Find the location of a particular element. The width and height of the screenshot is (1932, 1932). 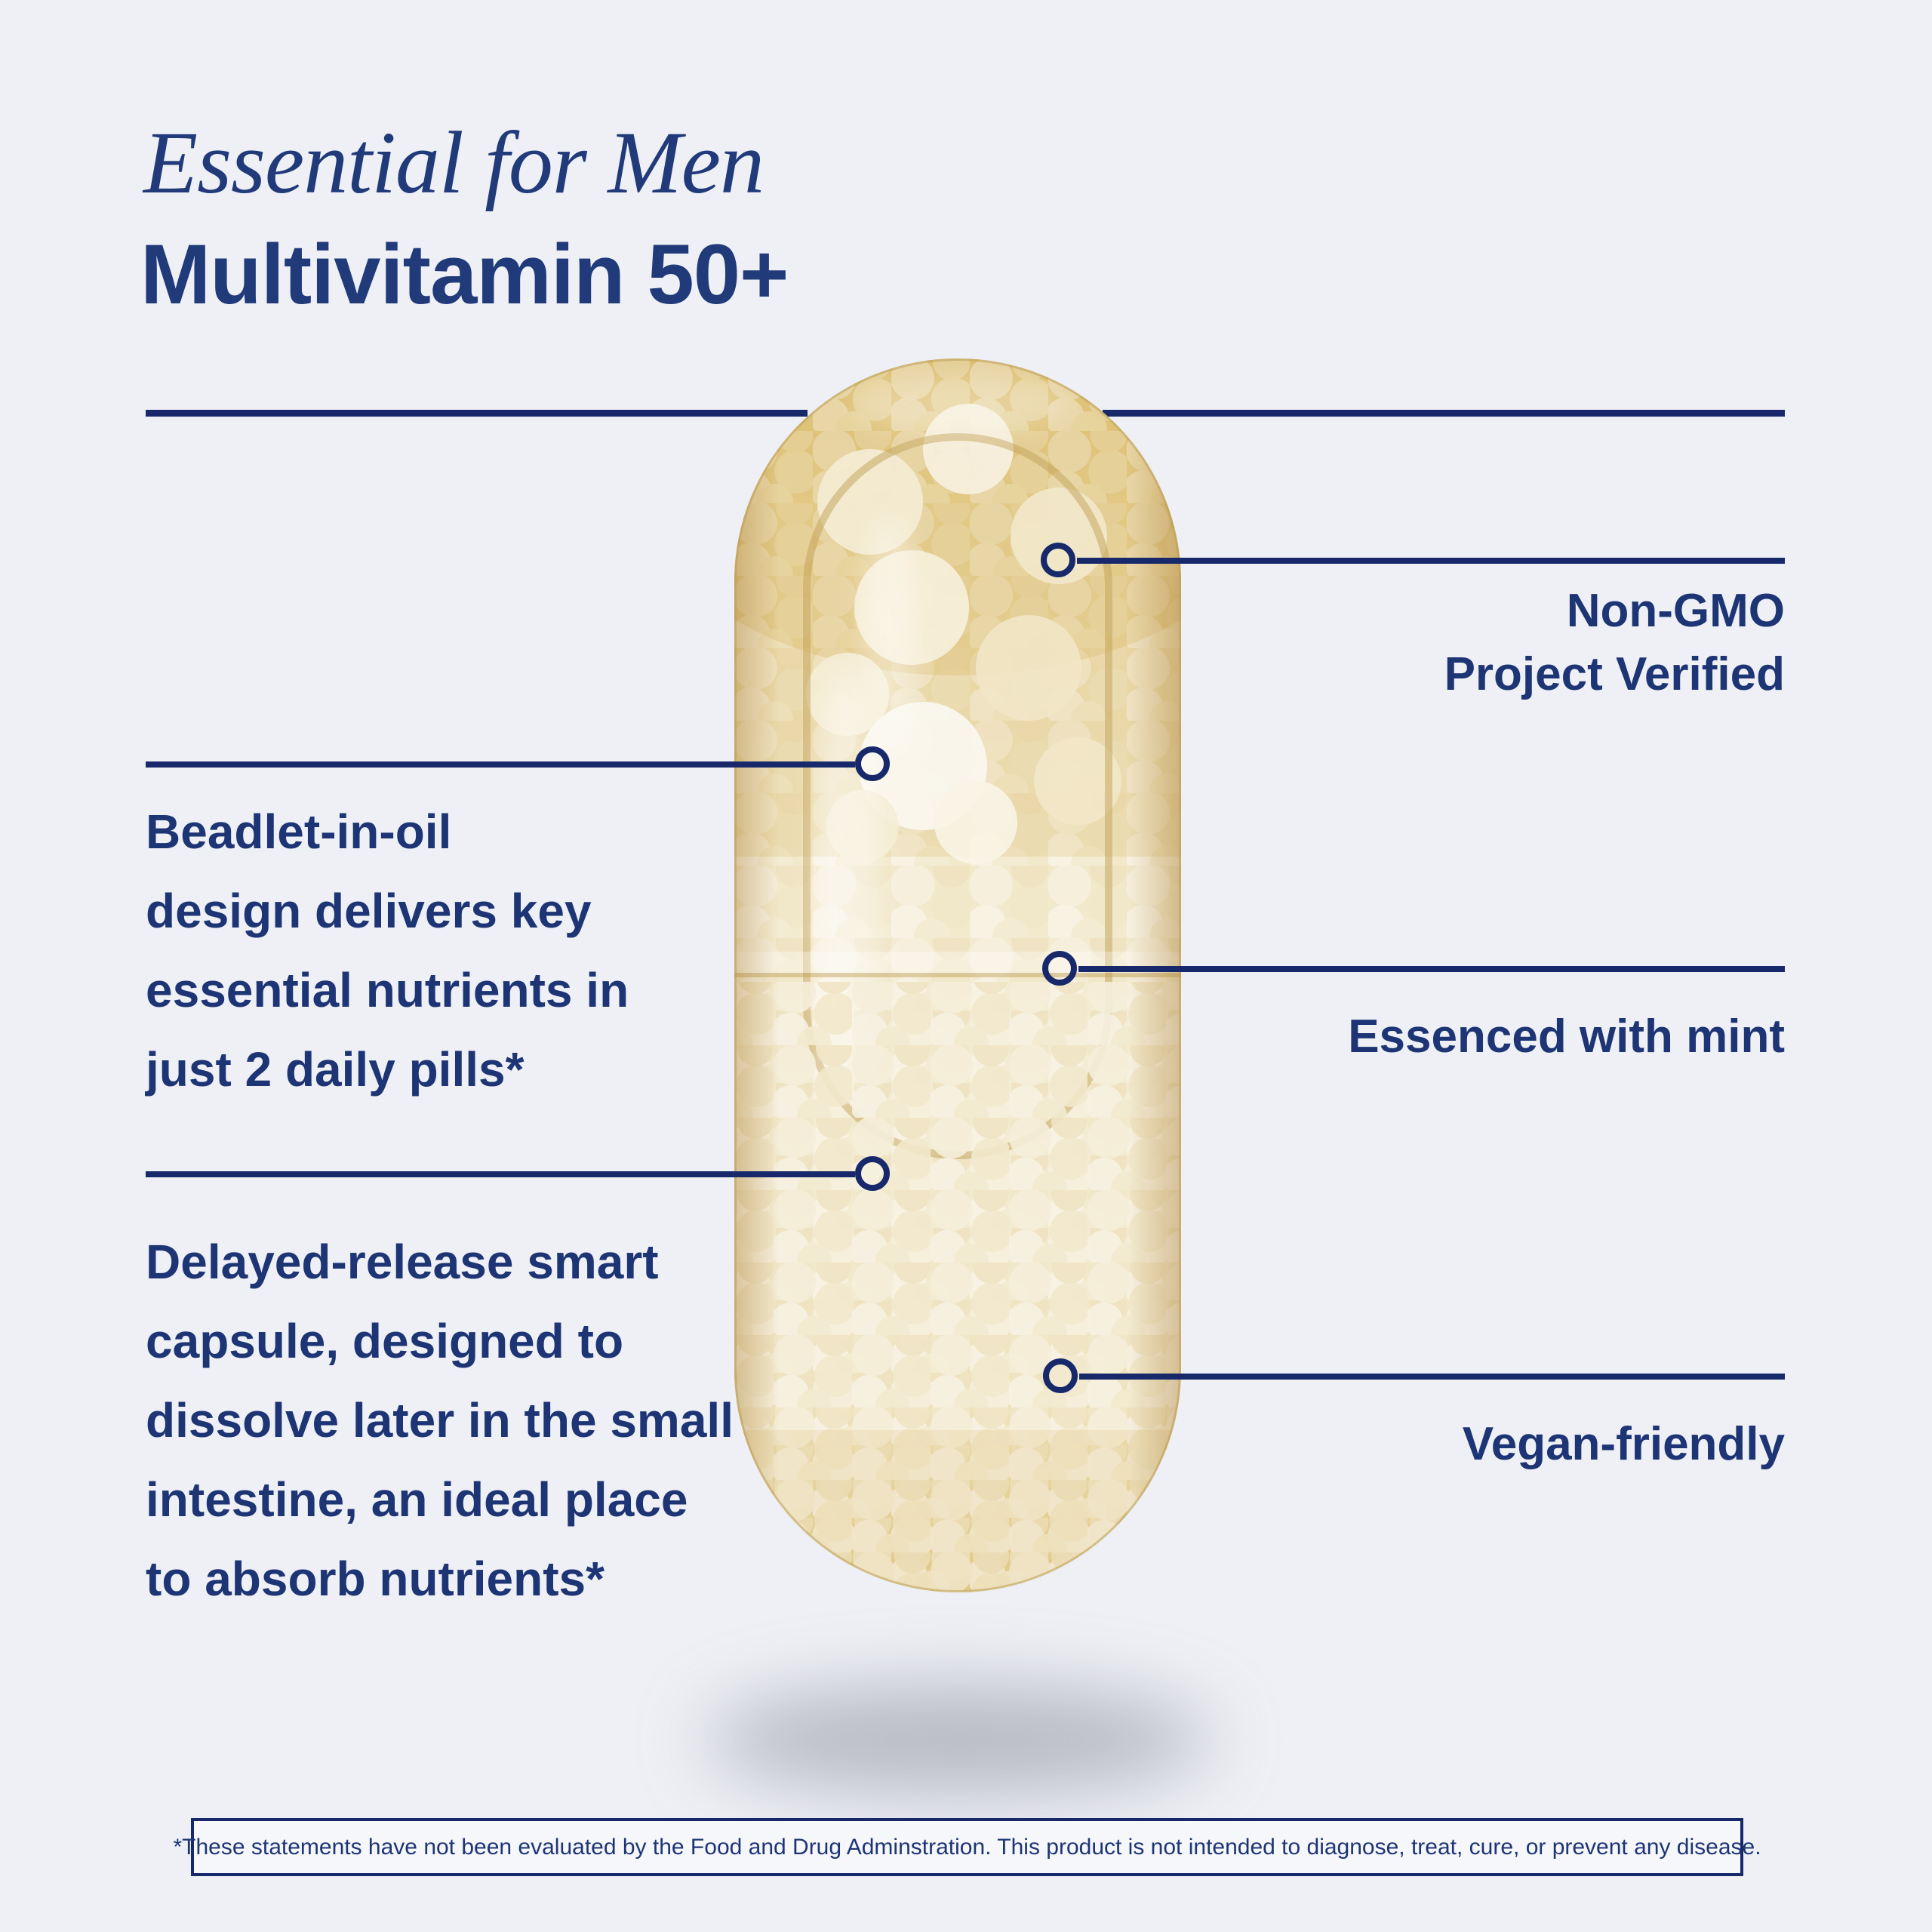

callout-line-delayed-release is located at coordinates (500, 1174).